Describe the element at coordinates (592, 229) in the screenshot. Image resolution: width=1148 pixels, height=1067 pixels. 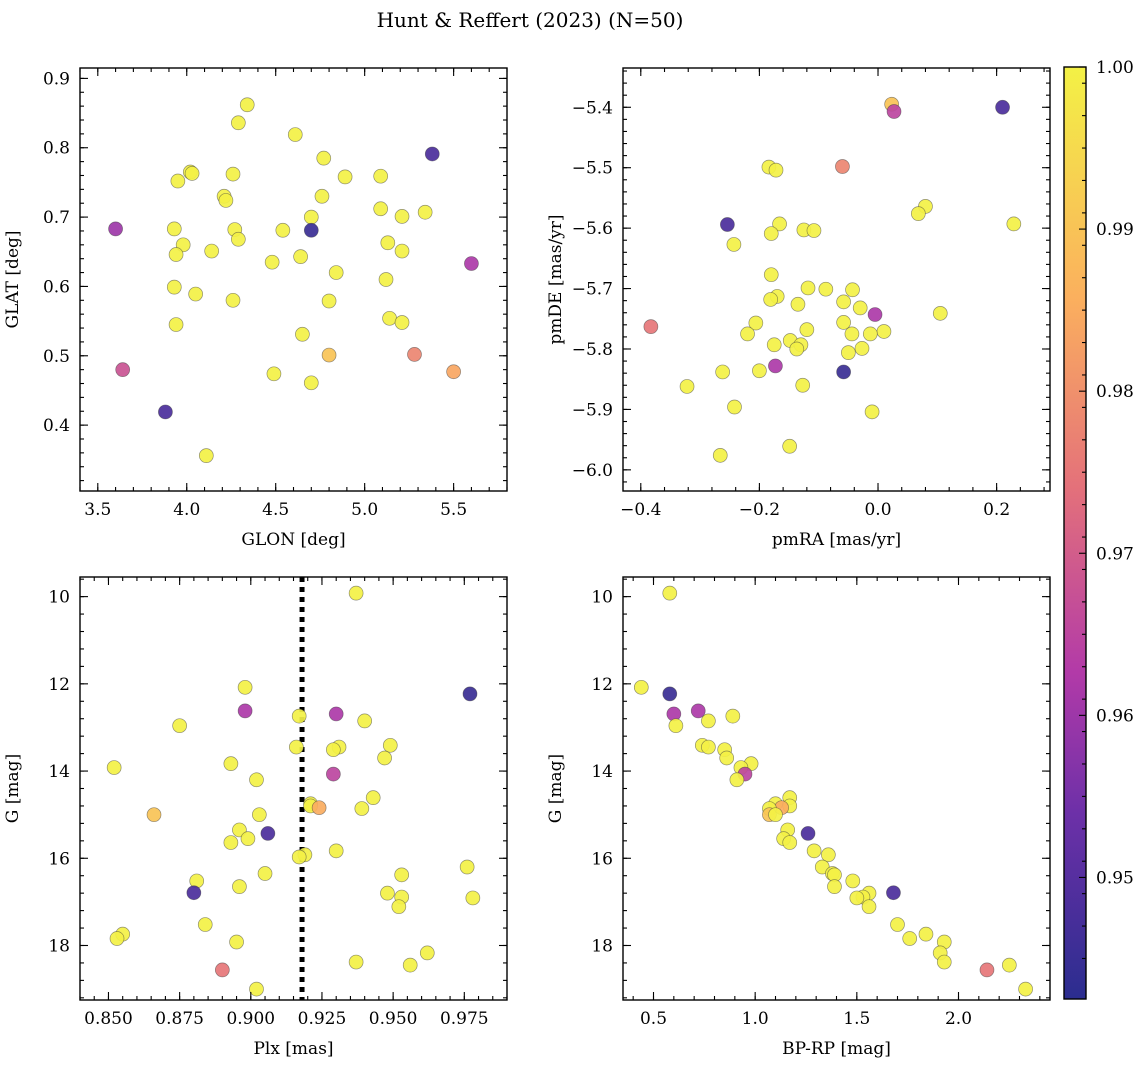
I see `y-tick-label: −5.6` at that location.